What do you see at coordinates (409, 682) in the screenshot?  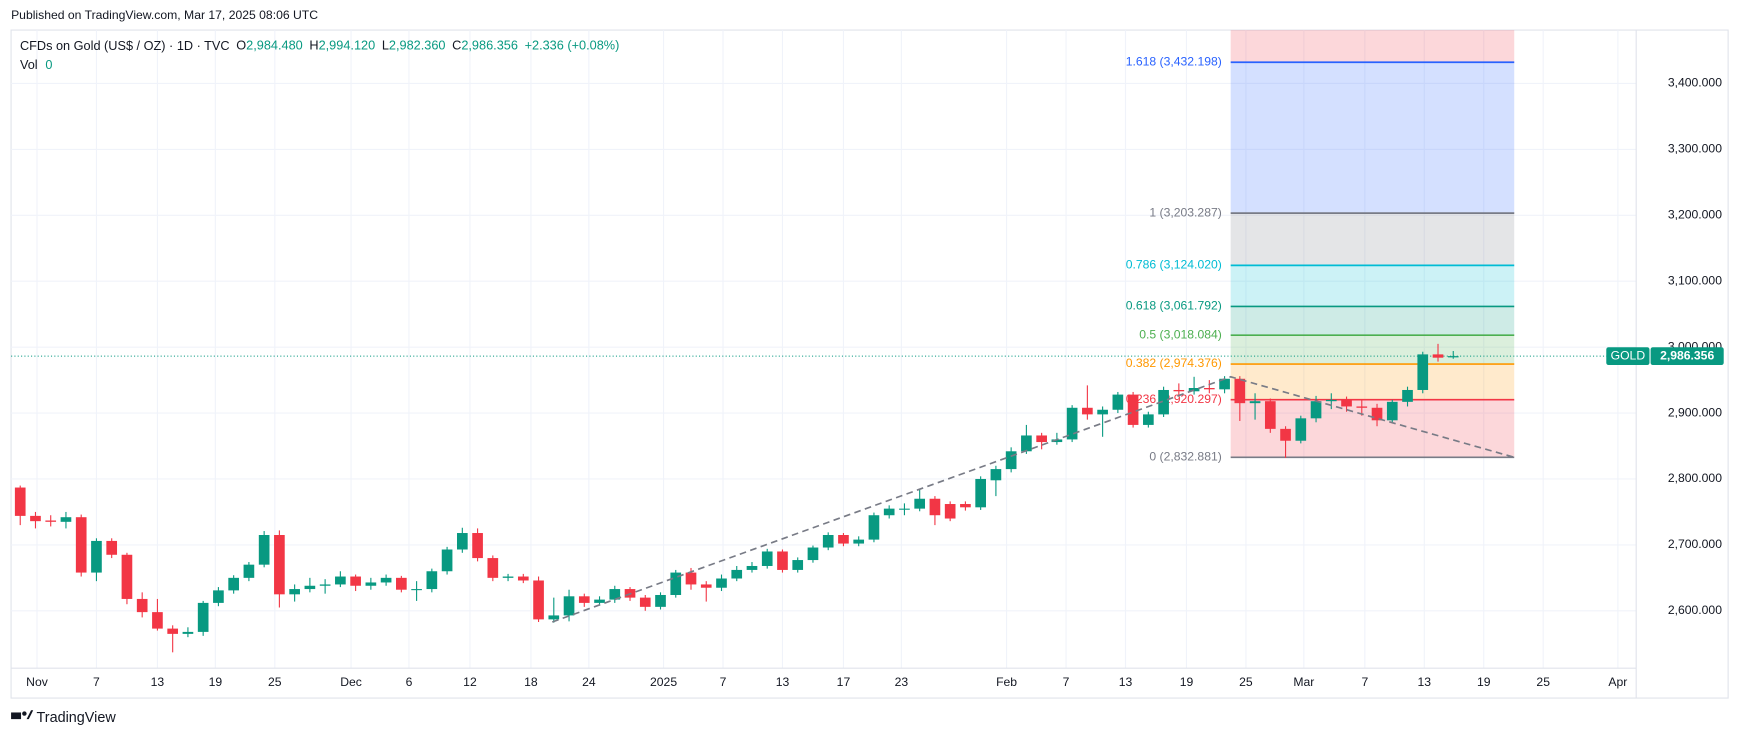 I see `x-tick-label: 6` at bounding box center [409, 682].